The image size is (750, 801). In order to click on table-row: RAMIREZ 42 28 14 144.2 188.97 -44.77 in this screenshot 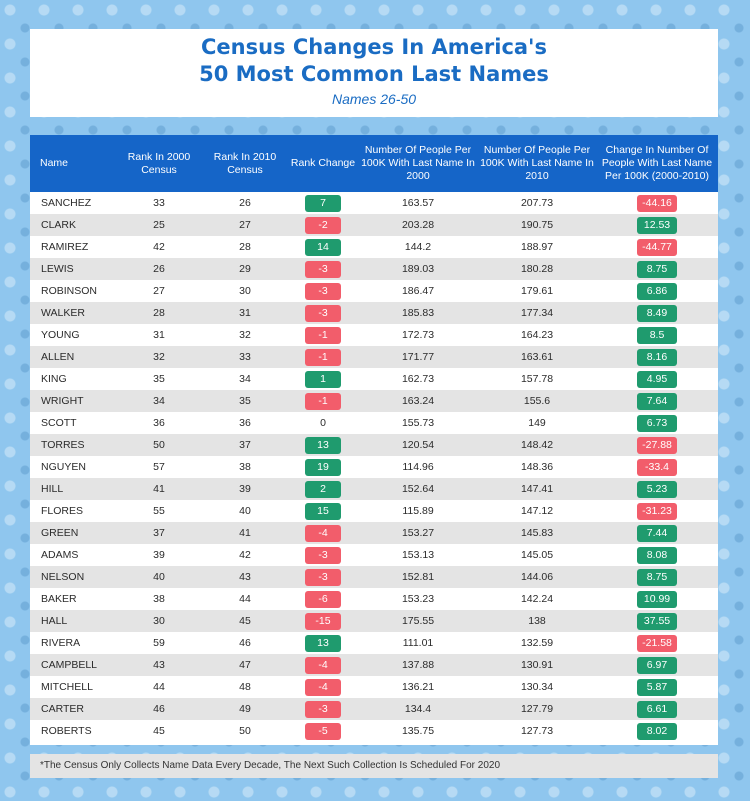, I will do `click(374, 247)`.